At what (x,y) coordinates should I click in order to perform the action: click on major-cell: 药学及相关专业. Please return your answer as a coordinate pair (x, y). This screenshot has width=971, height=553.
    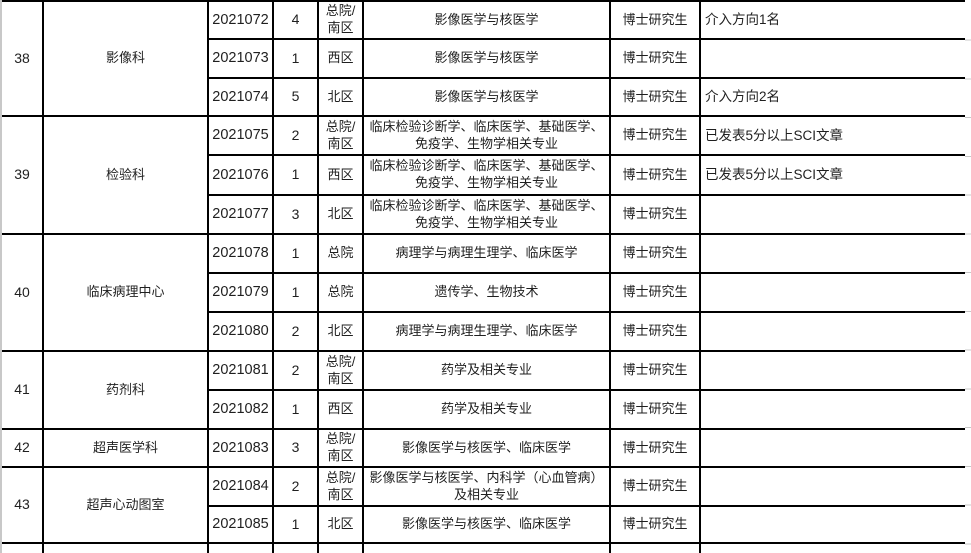
    Looking at the image, I should click on (486, 409).